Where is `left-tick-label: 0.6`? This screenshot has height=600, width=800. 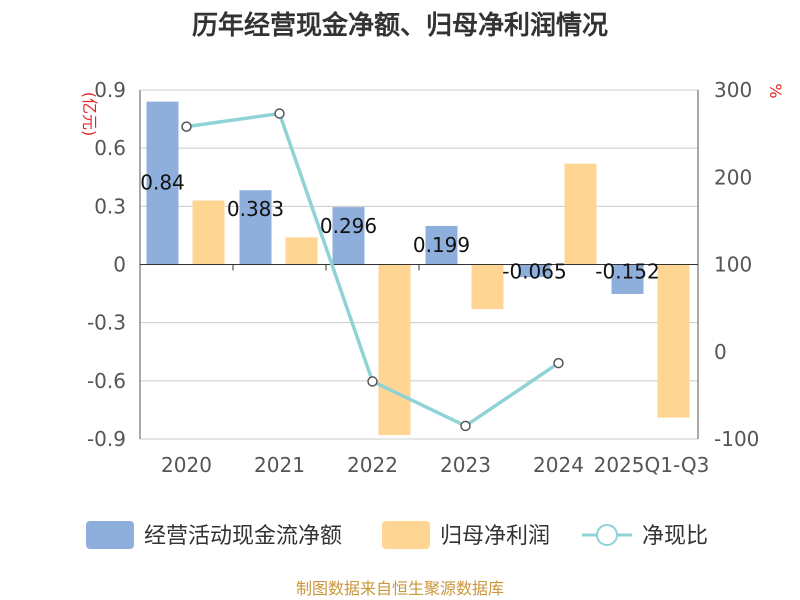
left-tick-label: 0.6 is located at coordinates (110, 148).